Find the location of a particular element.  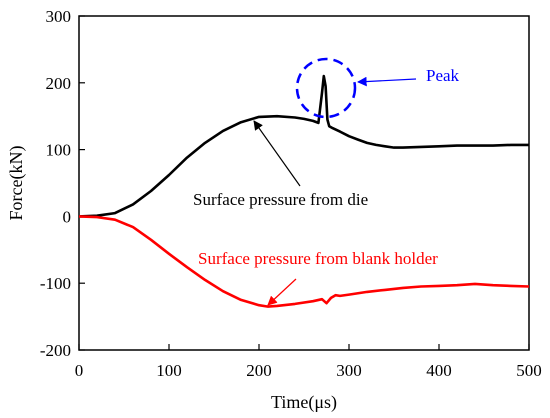

peak-arrow is located at coordinates (387, 81).